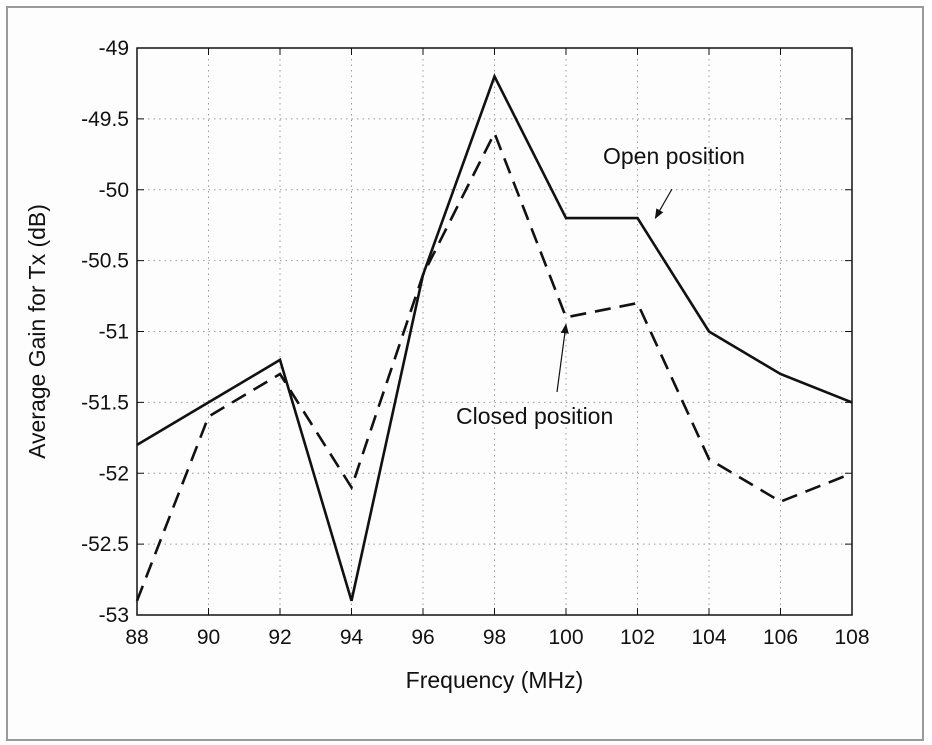 This screenshot has width=932, height=745. I want to click on x-tick-label: 106, so click(780, 637).